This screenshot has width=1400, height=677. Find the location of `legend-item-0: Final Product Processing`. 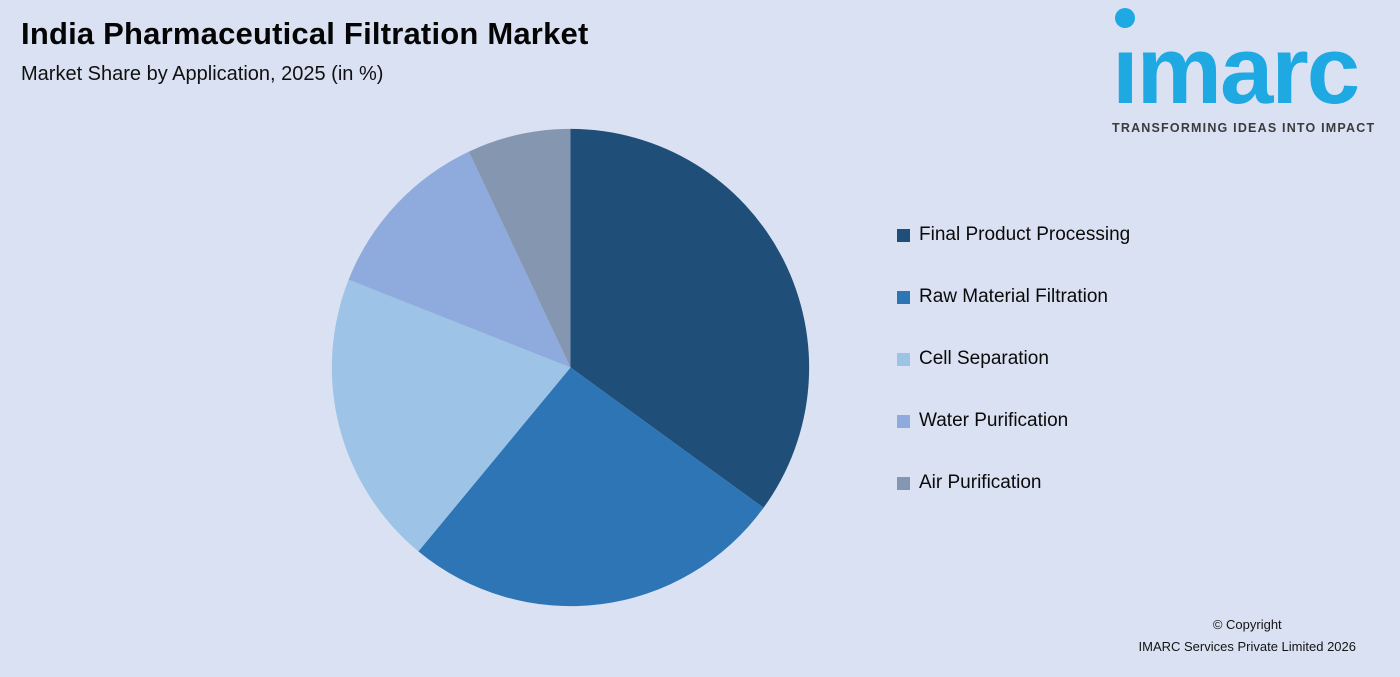

legend-item-0: Final Product Processing is located at coordinates (1013, 235).